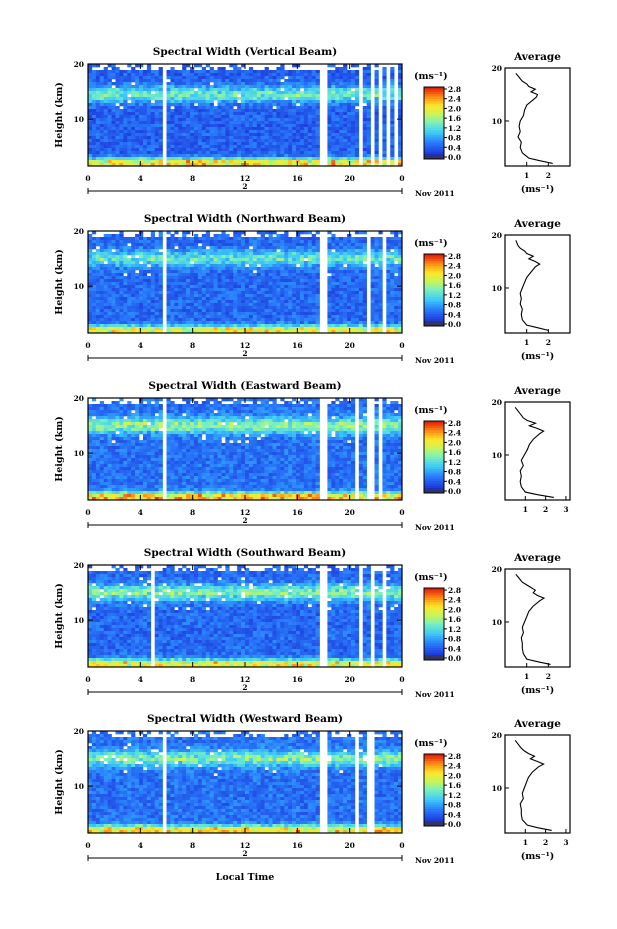 The image size is (617, 929). What do you see at coordinates (532, 285) in the screenshot?
I see `average-profile-line` at bounding box center [532, 285].